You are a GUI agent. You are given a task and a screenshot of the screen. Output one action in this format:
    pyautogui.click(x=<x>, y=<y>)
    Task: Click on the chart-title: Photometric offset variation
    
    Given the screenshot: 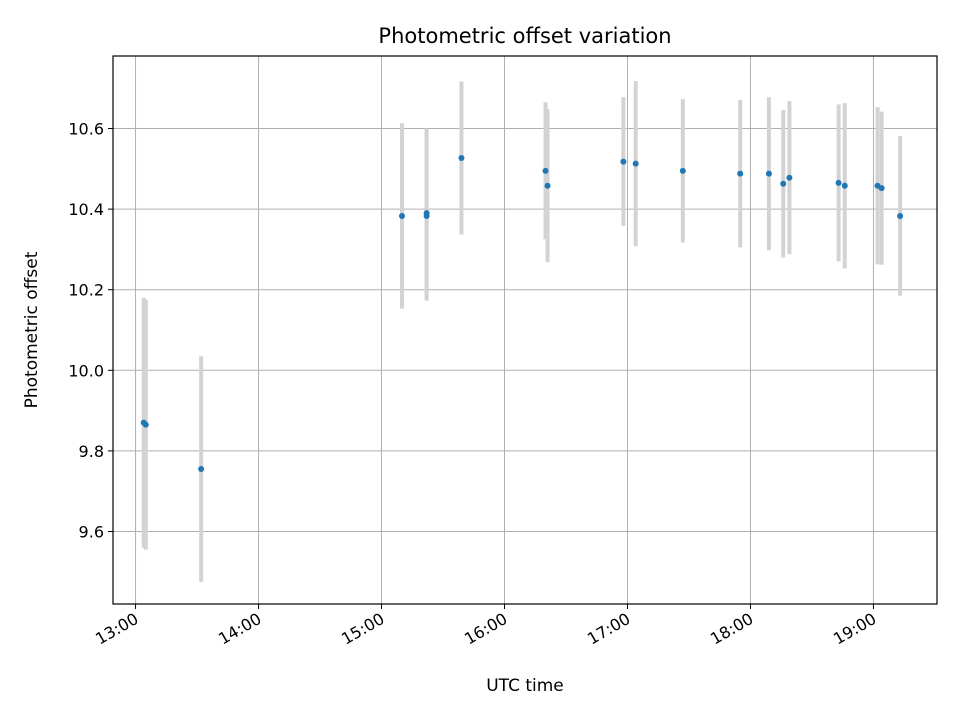 What is the action you would take?
    pyautogui.click(x=524, y=36)
    